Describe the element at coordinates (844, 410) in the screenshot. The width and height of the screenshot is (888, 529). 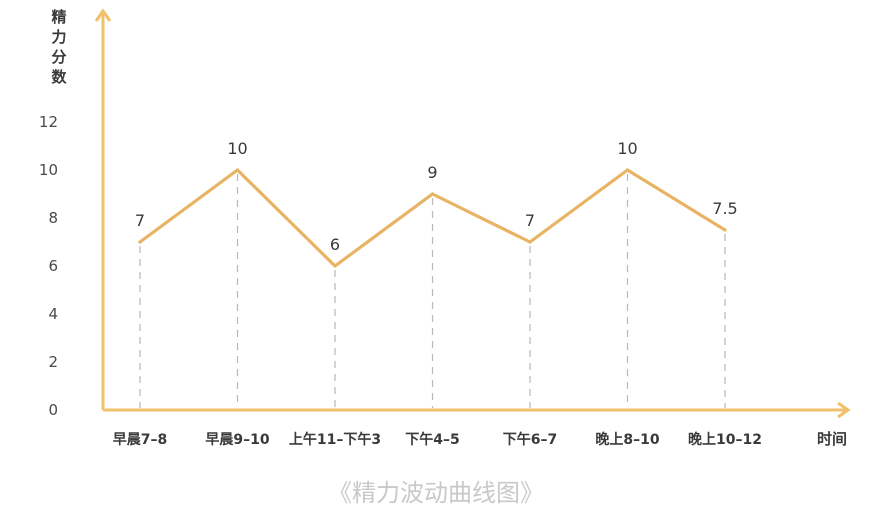
I see `x-axis-arrow-icon` at that location.